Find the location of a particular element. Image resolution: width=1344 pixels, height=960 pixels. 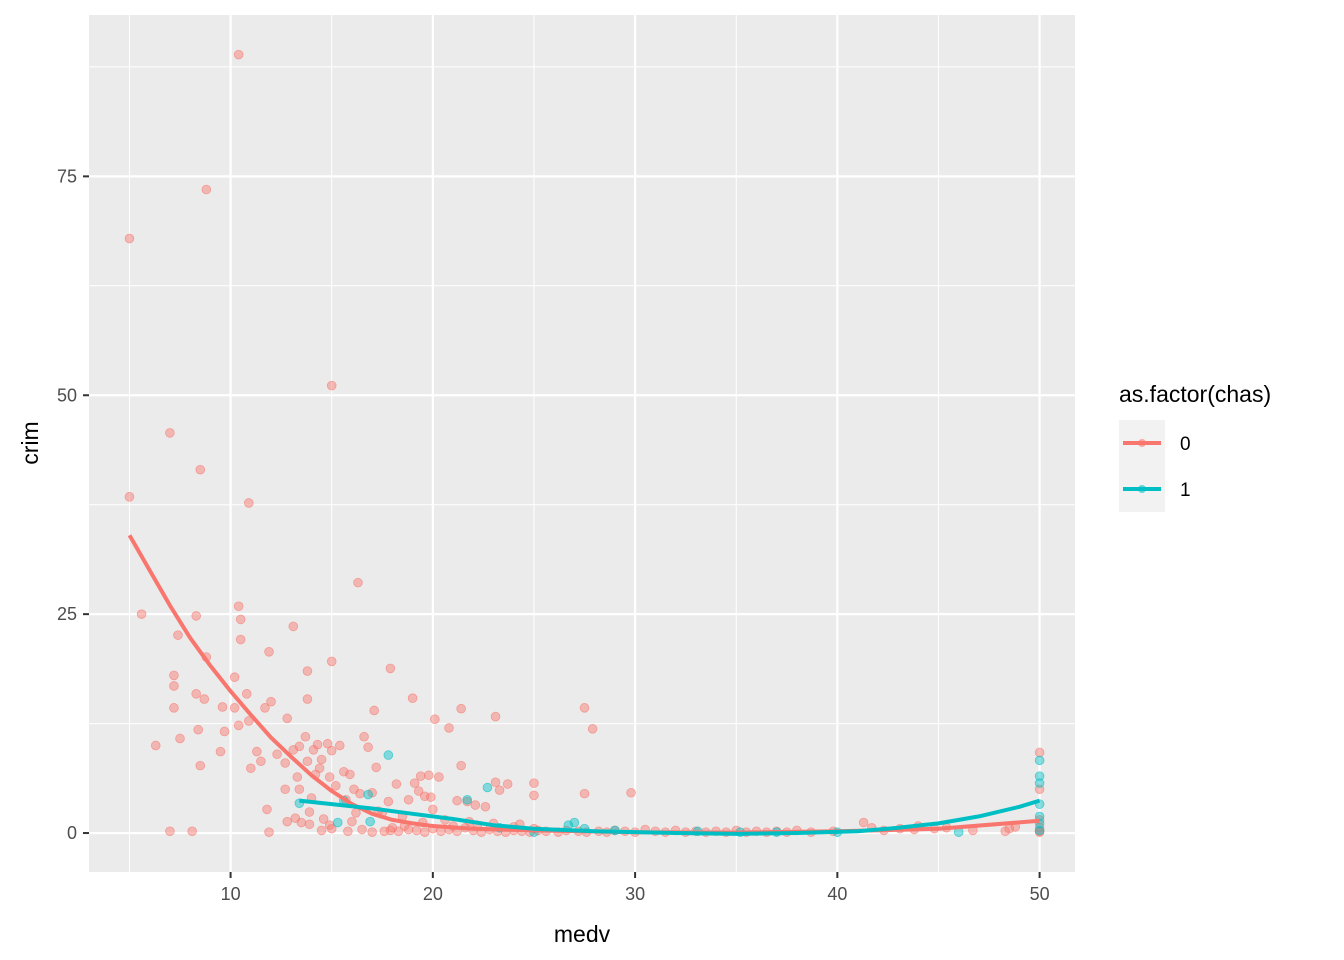

legend: as.factor(chas) 0 1 is located at coordinates (1195, 446).